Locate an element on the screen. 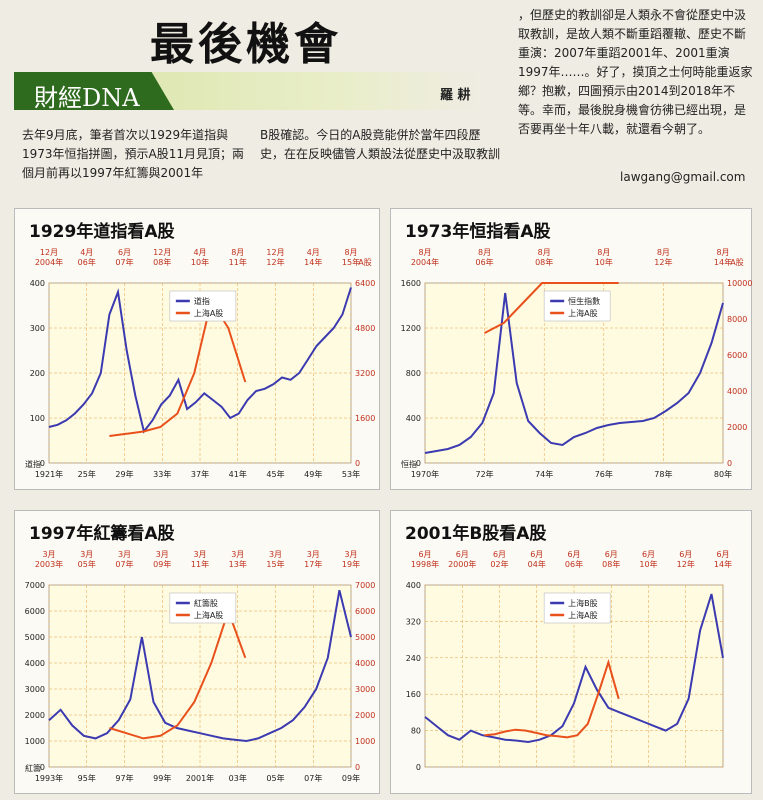  left-tick-label: 5000 is located at coordinates (35, 637).